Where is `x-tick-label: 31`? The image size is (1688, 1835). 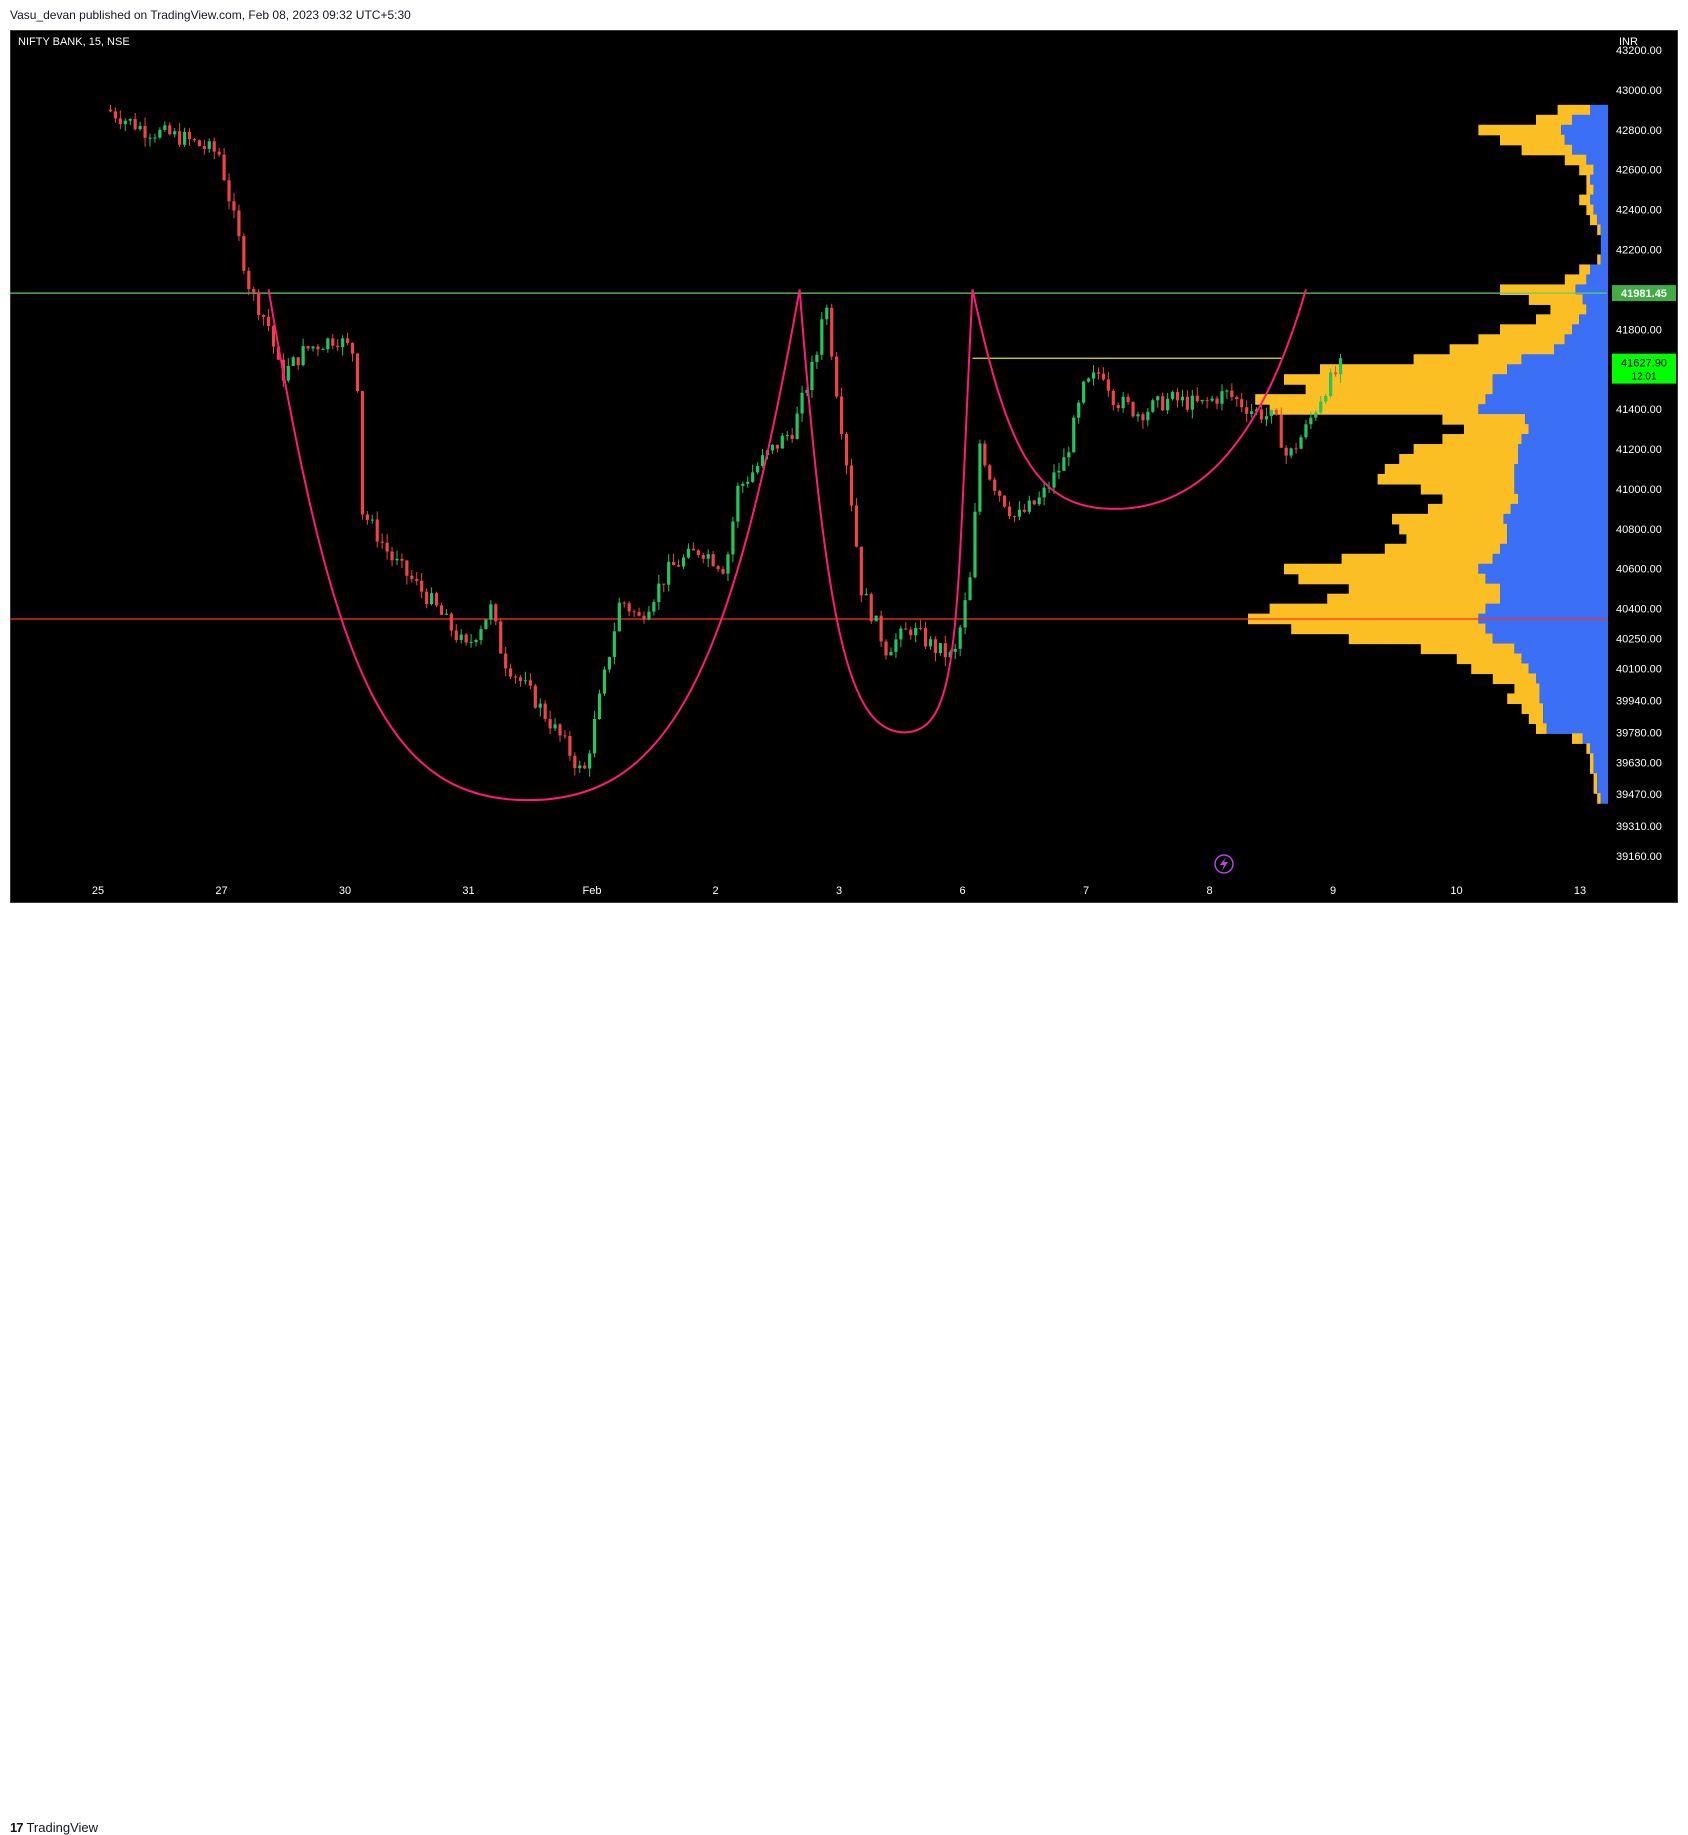 x-tick-label: 31 is located at coordinates (468, 891).